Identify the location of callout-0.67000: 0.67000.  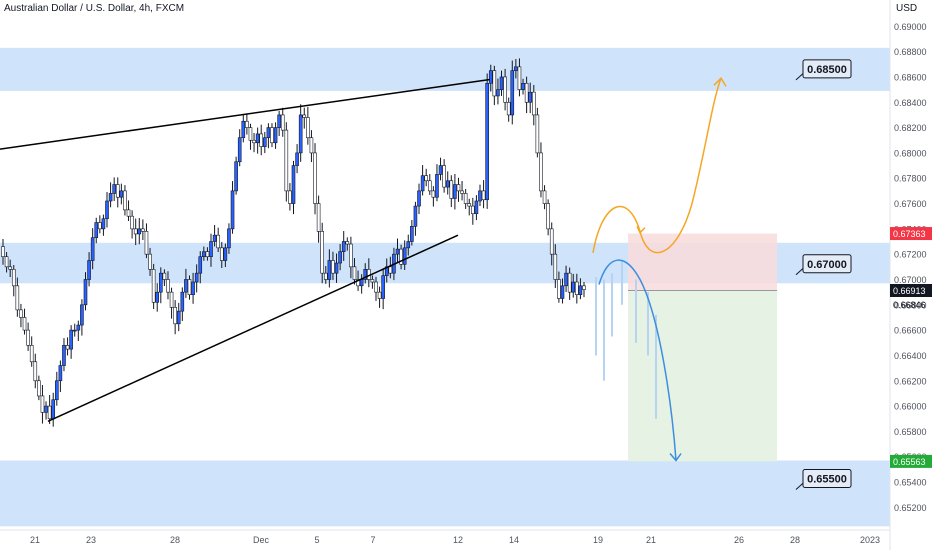
(823, 265).